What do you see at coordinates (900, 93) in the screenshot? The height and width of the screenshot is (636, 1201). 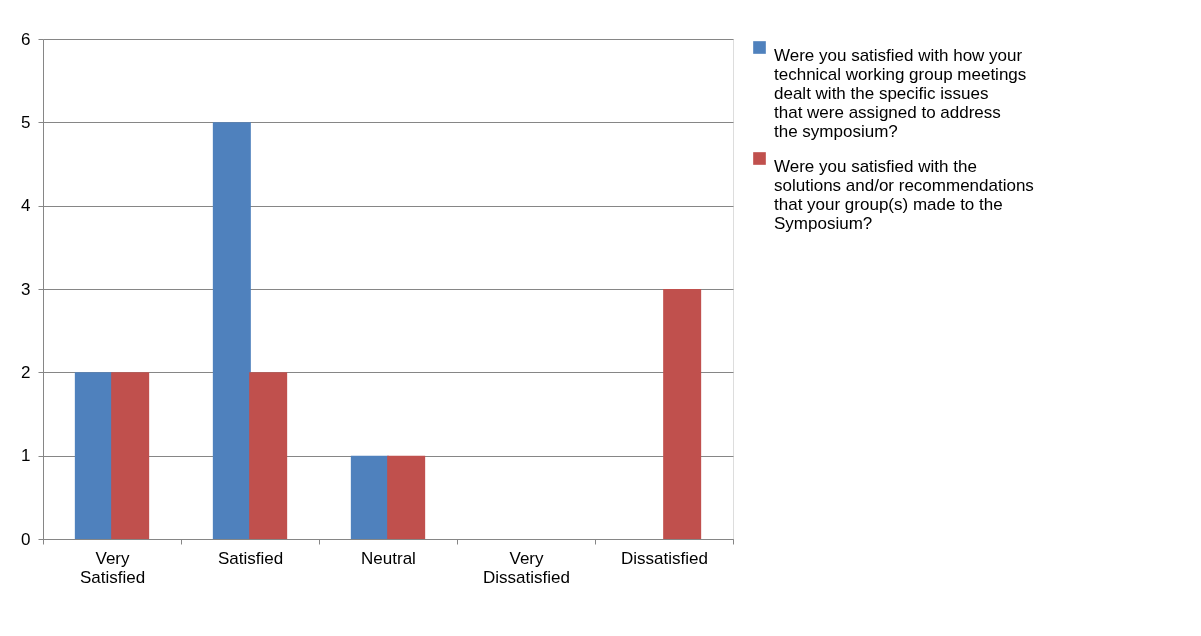 I see `legend-label: Were you satisfied with how your technical working group meetings dealt with the specific issues that were assigned to address the symposium?` at bounding box center [900, 93].